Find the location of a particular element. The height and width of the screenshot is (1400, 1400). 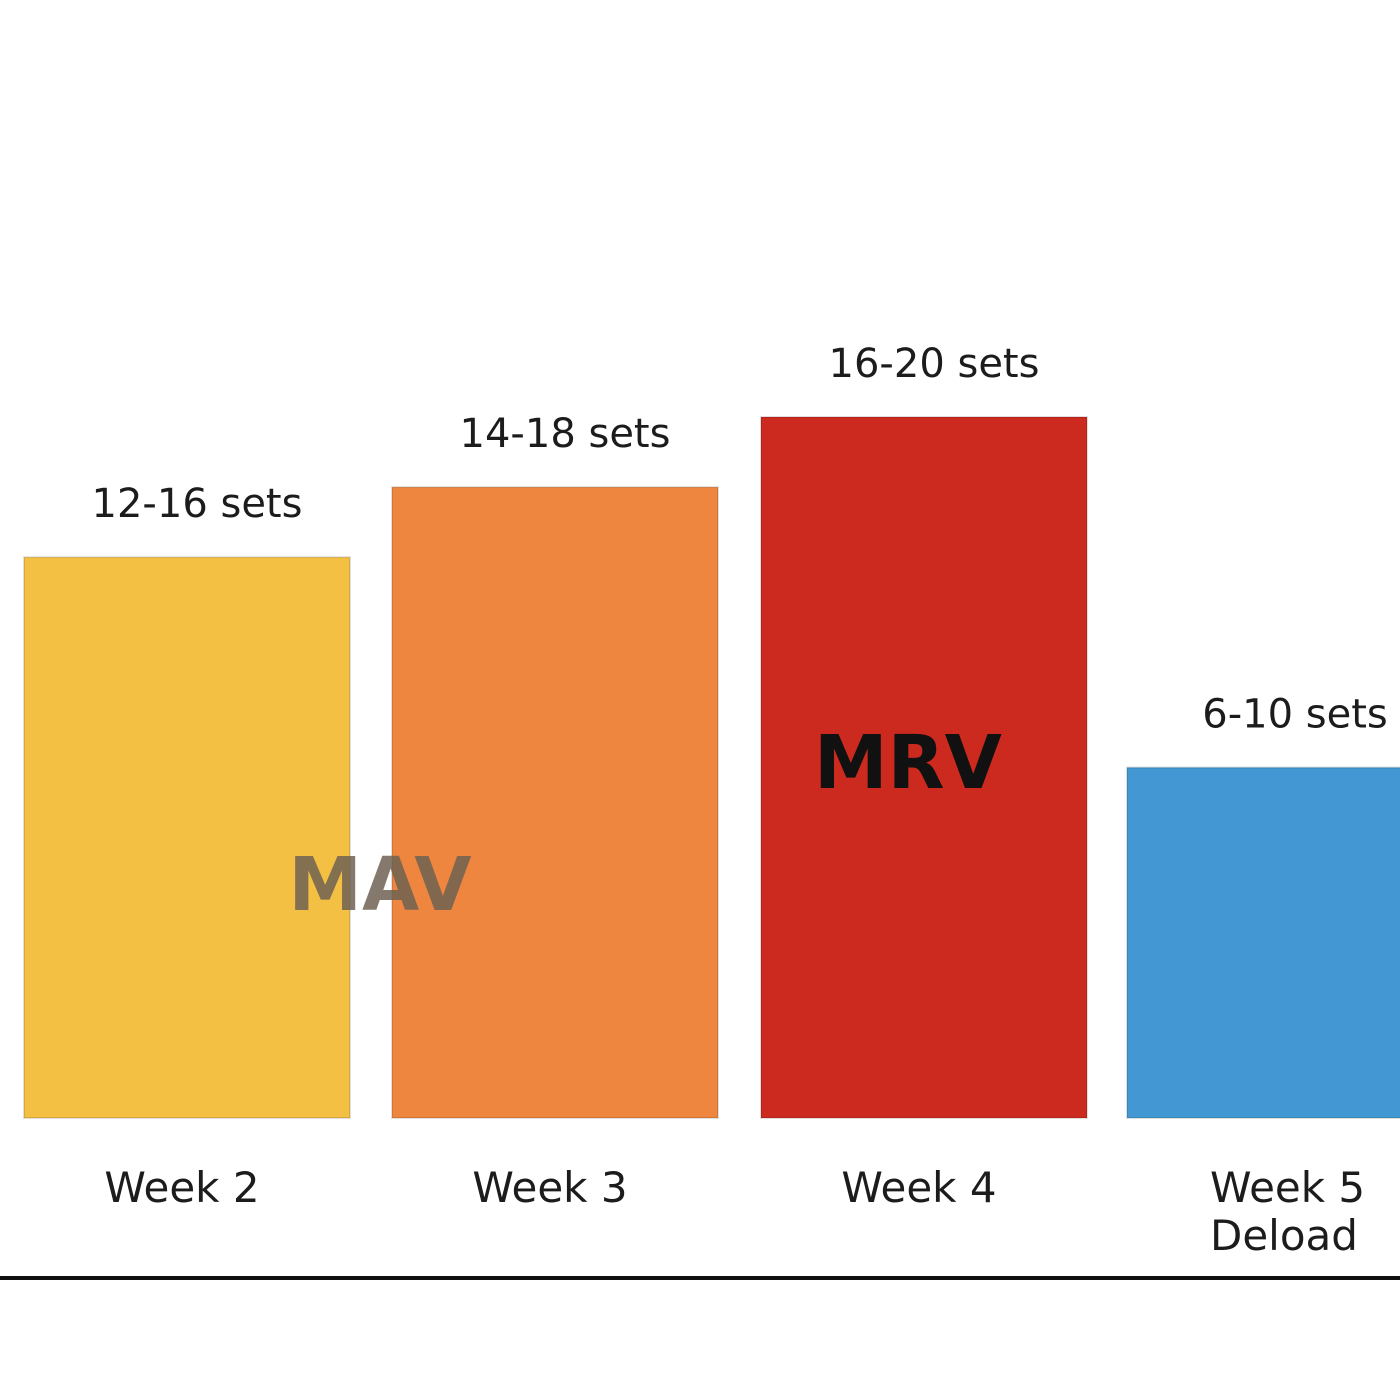

mrv-annotation: MRV is located at coordinates (908, 763).